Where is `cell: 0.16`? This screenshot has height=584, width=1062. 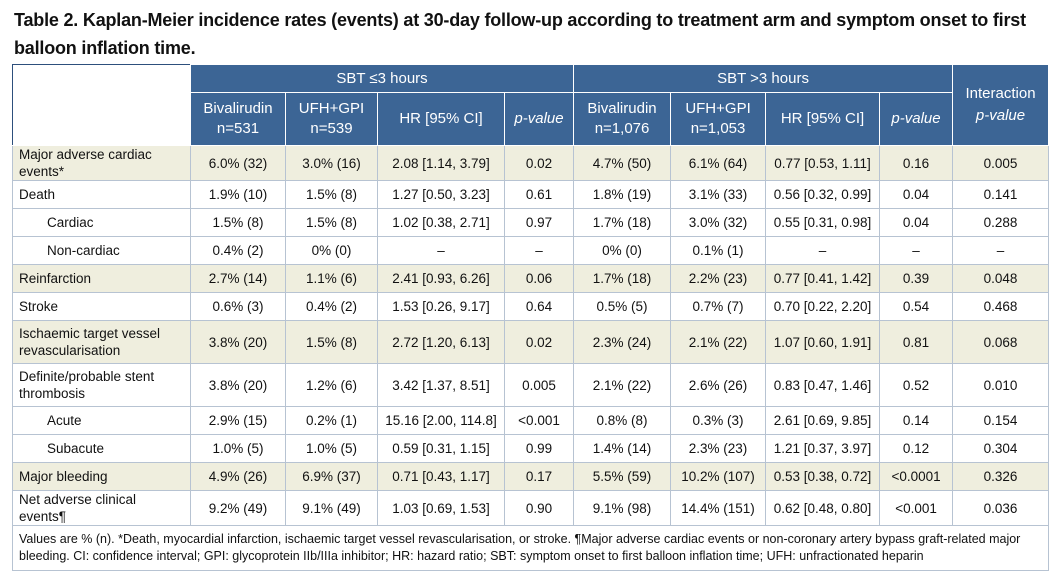
cell: 0.16 is located at coordinates (916, 163).